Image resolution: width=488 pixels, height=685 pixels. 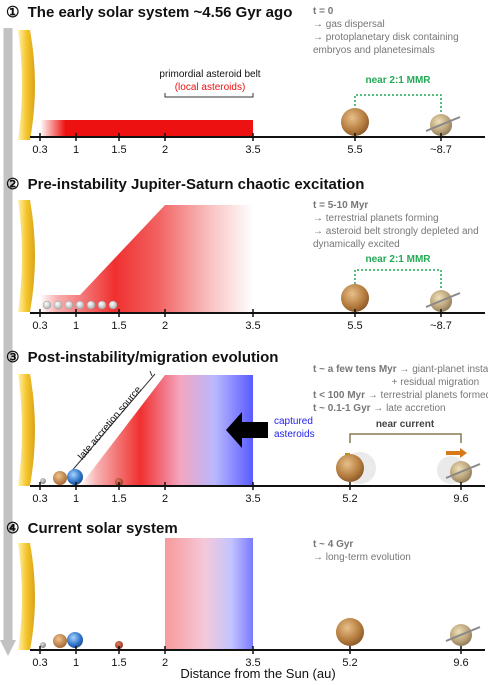 I want to click on panel-4-note-0: t ~ 4 Gyr, so click(x=333, y=544).